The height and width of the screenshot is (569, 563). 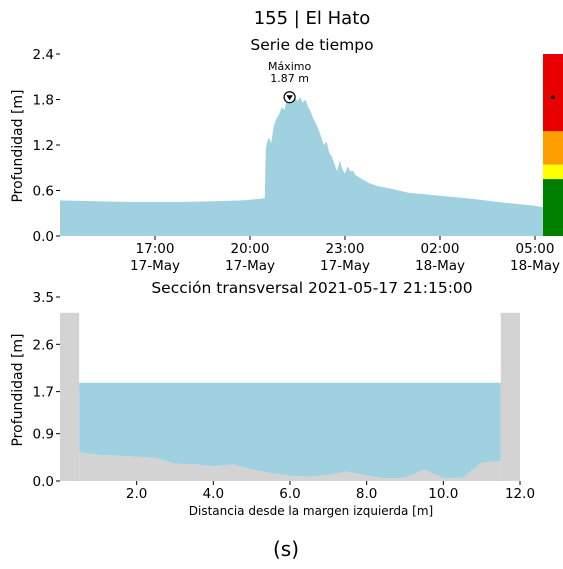 What do you see at coordinates (312, 18) in the screenshot?
I see `figure-title: 155 | El Hato` at bounding box center [312, 18].